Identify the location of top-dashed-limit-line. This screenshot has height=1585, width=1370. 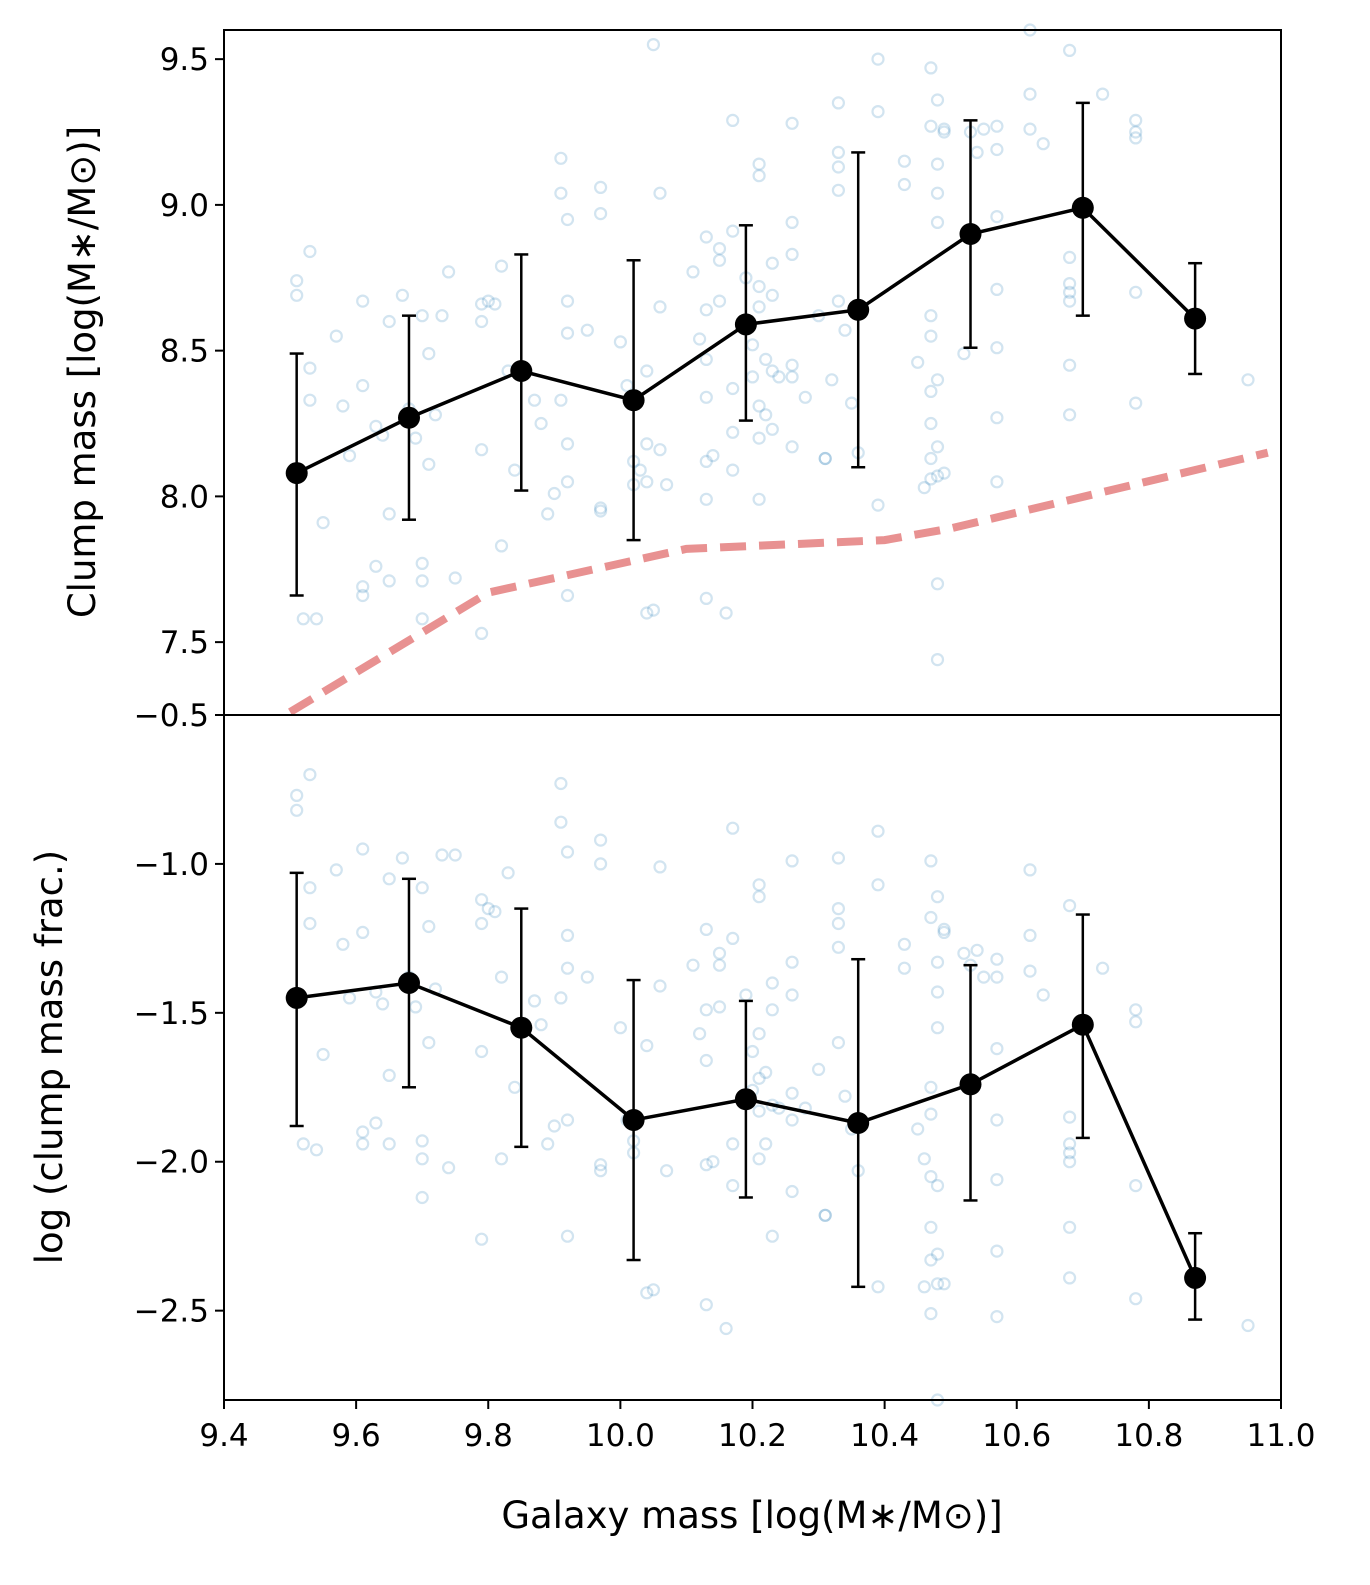
(778, 582).